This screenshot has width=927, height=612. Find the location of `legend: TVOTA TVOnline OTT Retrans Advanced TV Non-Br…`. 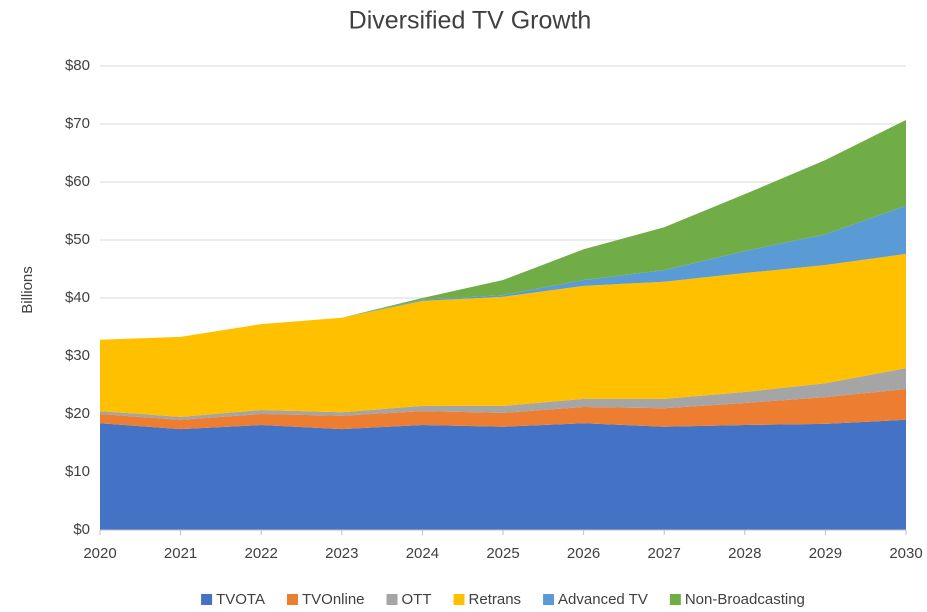

legend: TVOTA TVOnline OTT Retrans Advanced TV Non-Br… is located at coordinates (503, 599).